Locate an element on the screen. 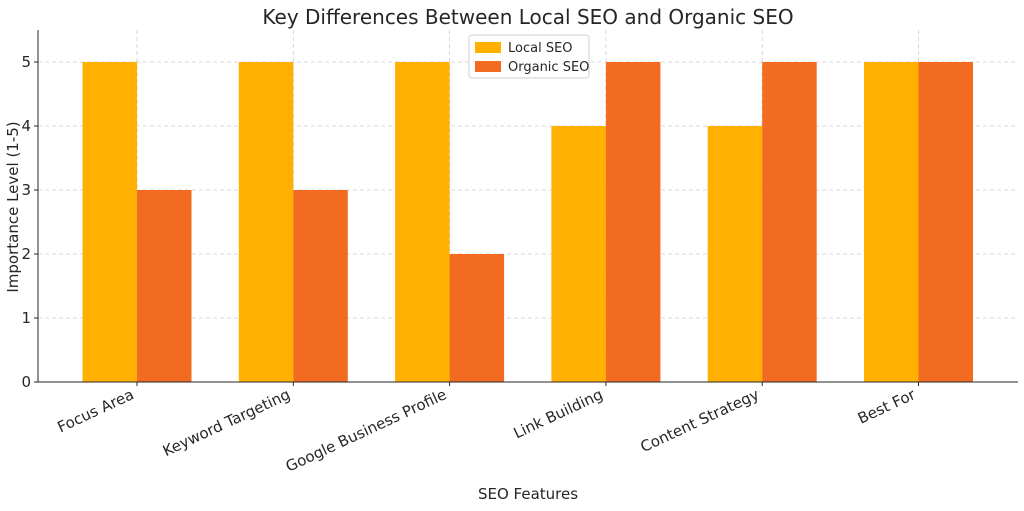  x-tick-label: Best For is located at coordinates (887, 406).